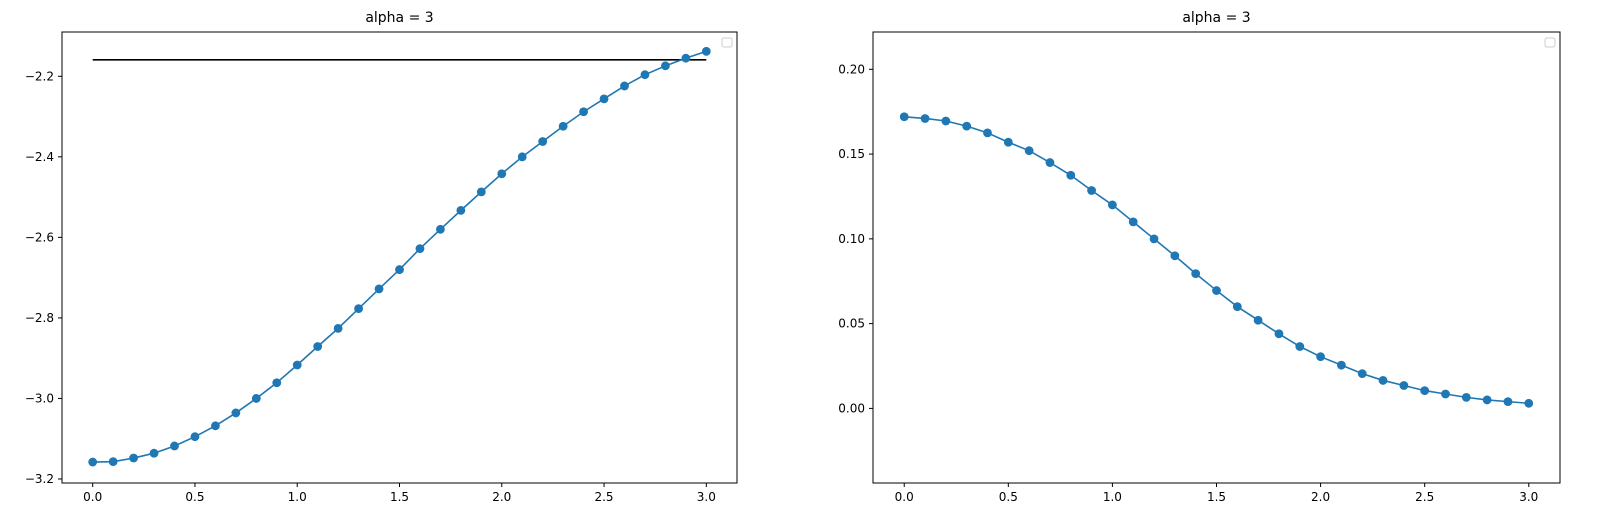  What do you see at coordinates (851, 69) in the screenshot?
I see `y-tick-label: 0.20` at bounding box center [851, 69].